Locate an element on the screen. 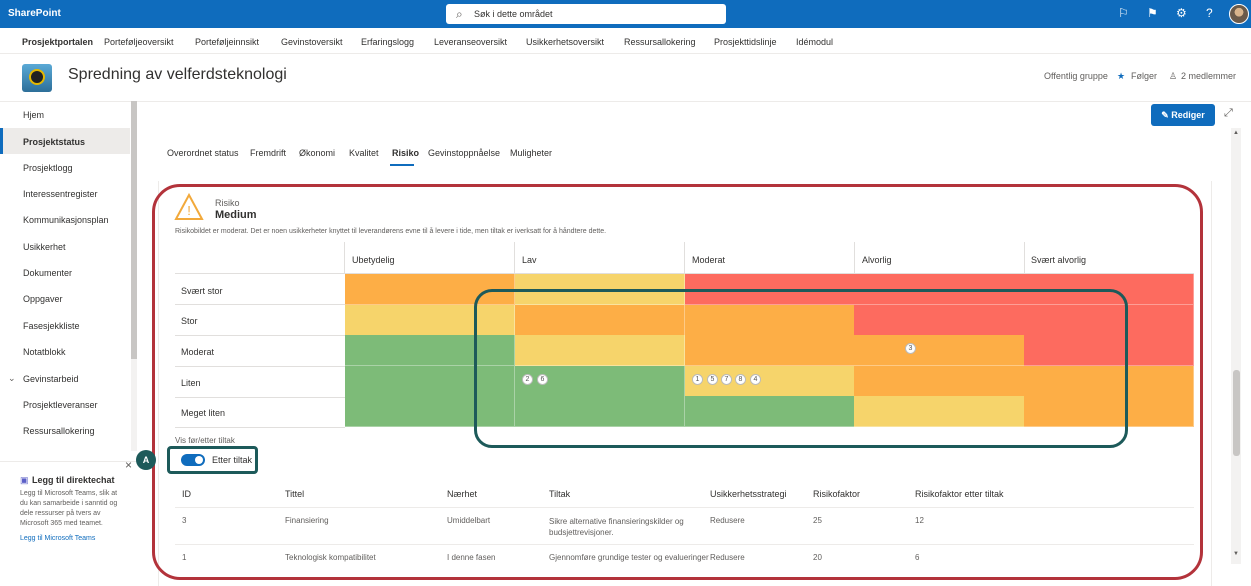 The height and width of the screenshot is (586, 1251). close-icon: × is located at coordinates (129, 465).